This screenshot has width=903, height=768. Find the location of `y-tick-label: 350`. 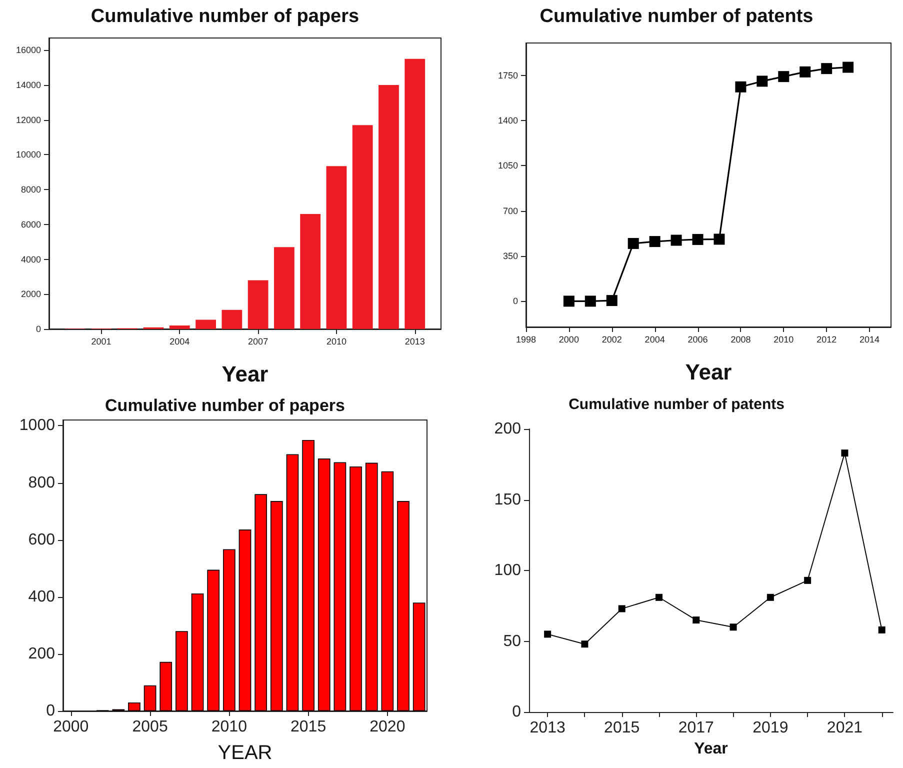

y-tick-label: 350 is located at coordinates (510, 256).